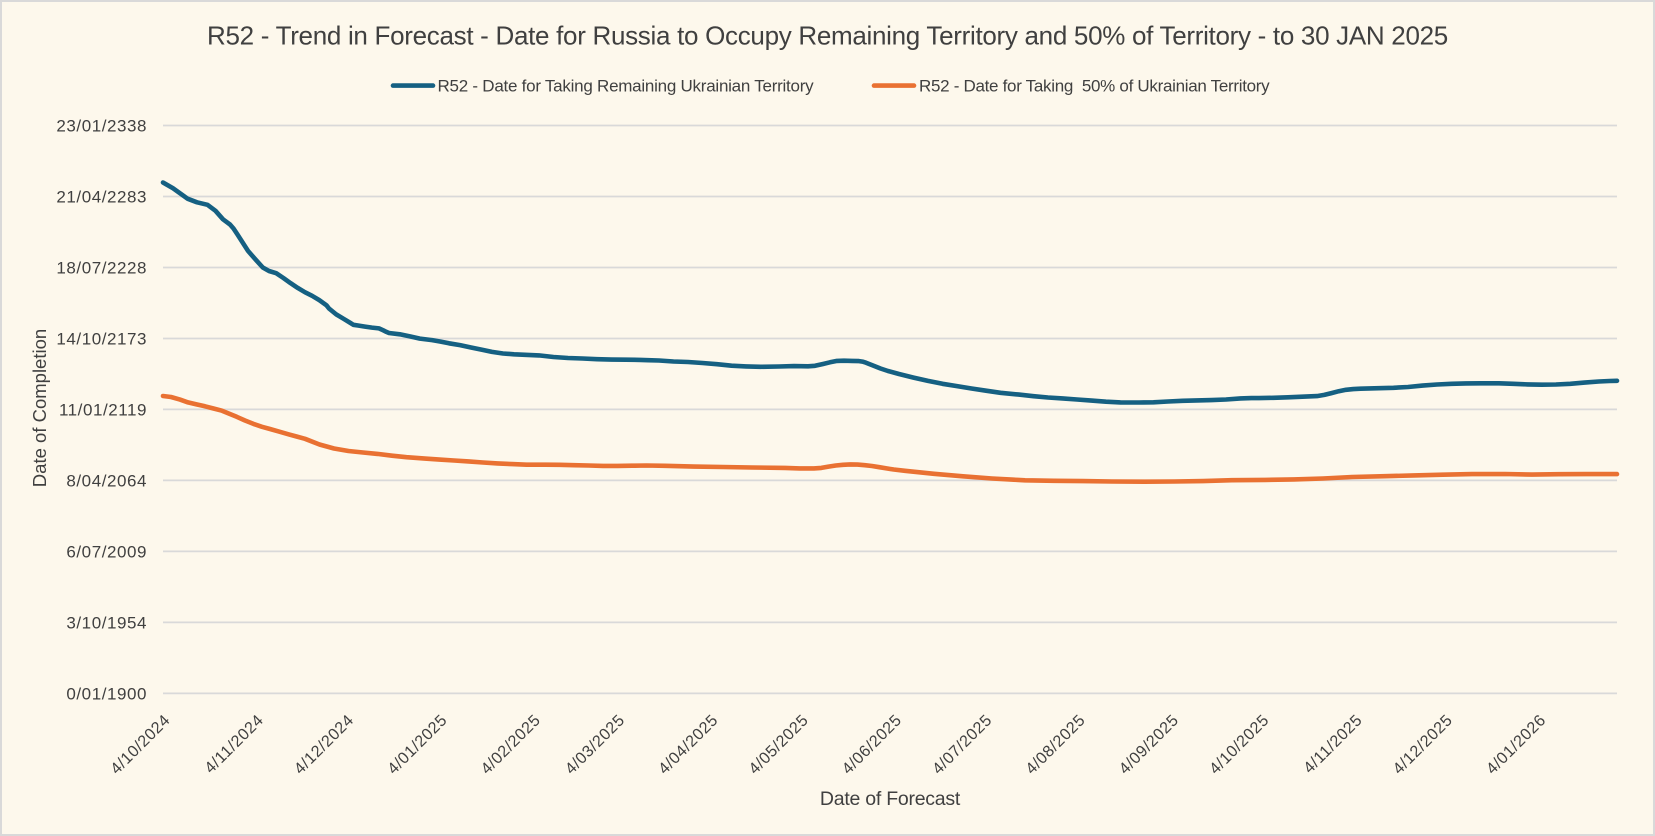 The width and height of the screenshot is (1655, 836). Describe the element at coordinates (890, 799) in the screenshot. I see `svg-text: Date of Forecast` at that location.